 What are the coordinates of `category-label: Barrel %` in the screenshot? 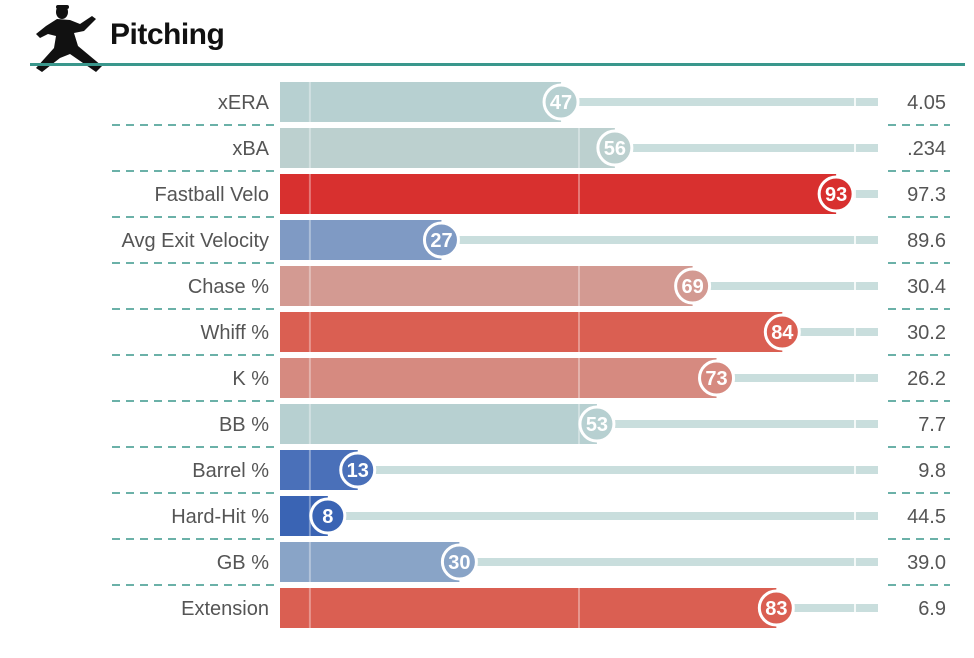 It's located at (230, 471).